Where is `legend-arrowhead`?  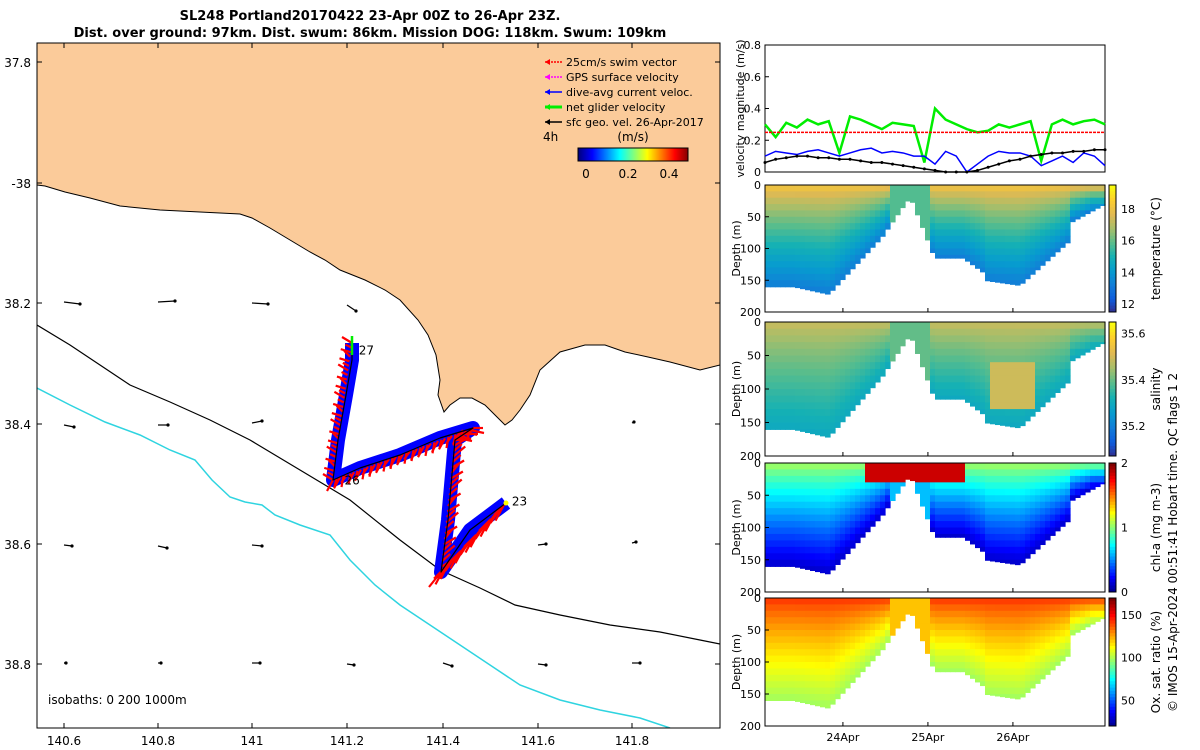 legend-arrowhead is located at coordinates (547, 92).